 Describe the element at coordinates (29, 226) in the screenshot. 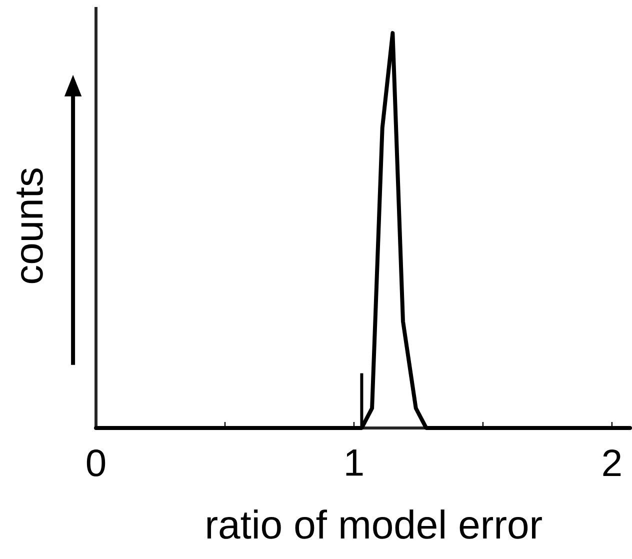

I see `y-axis-title: counts` at that location.